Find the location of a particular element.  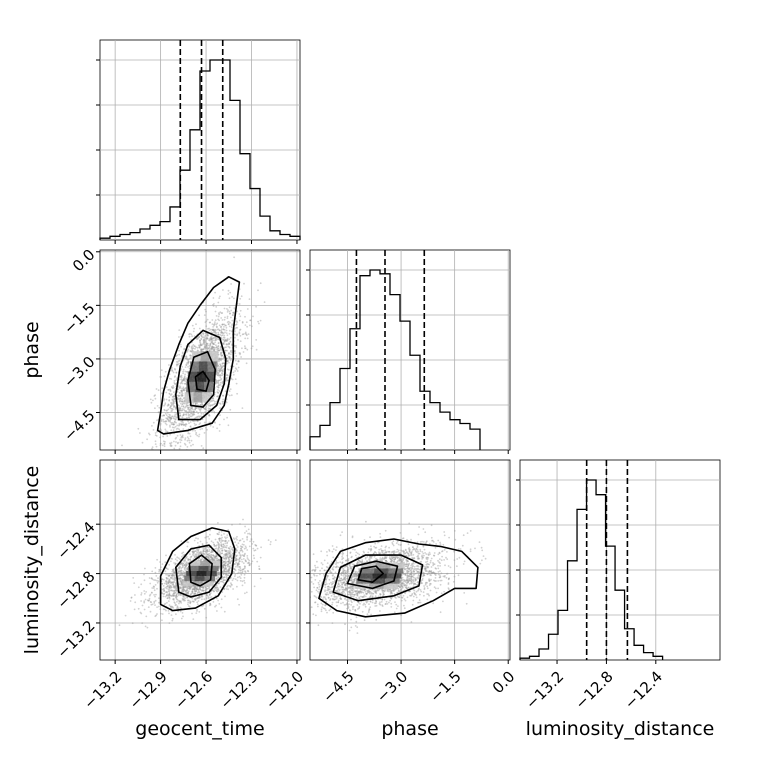

scatter-background is located at coordinates (200, 350).